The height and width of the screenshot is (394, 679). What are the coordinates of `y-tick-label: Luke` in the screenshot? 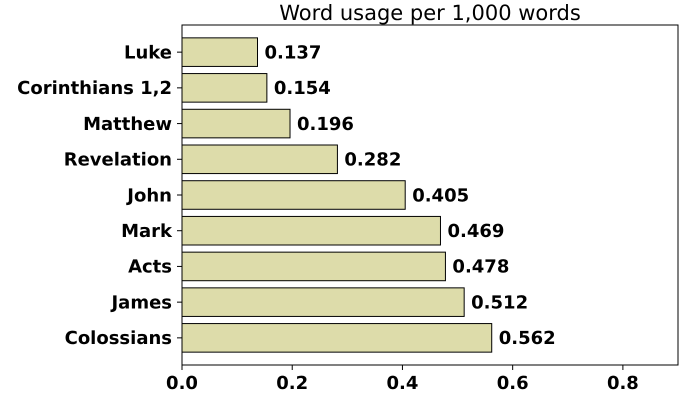 It's located at (148, 53).